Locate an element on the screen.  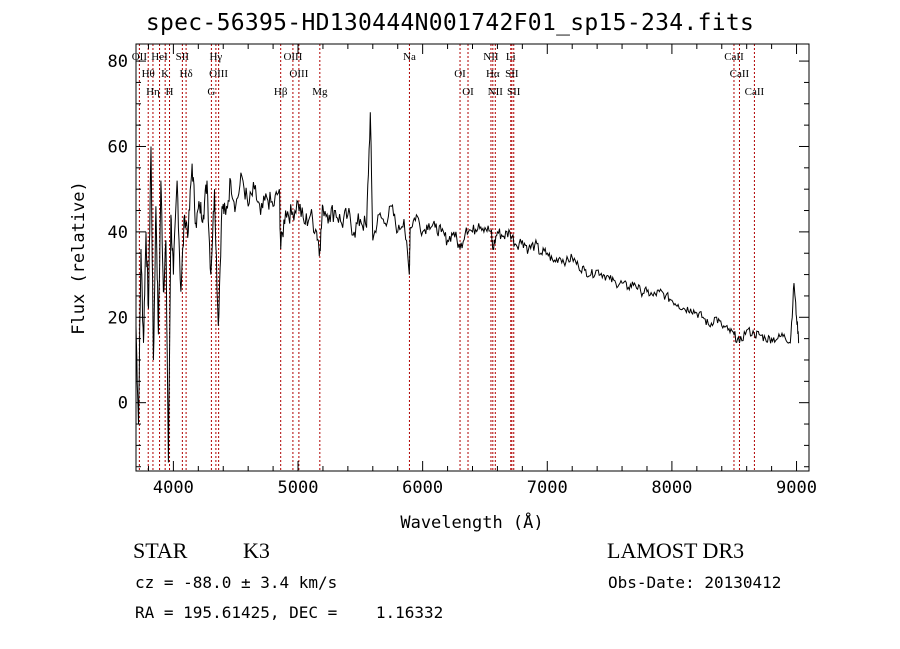
y-tick-label: 40 is located at coordinates (118, 233).